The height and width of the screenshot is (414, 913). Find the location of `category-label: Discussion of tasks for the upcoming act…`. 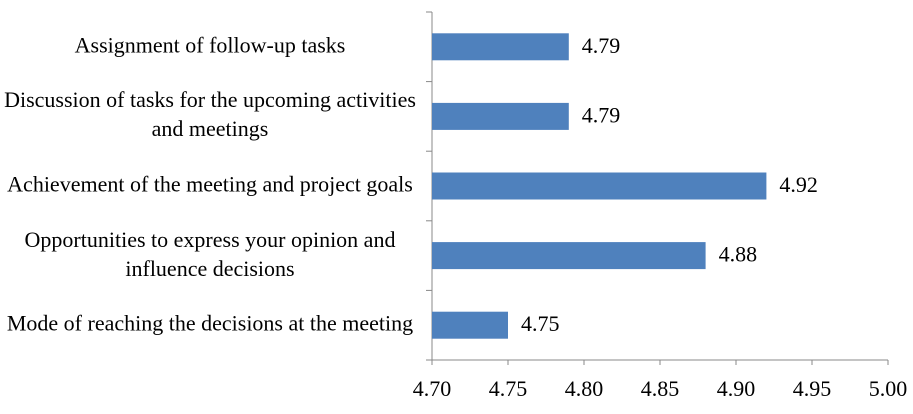

category-label: Discussion of tasks for the upcoming act… is located at coordinates (210, 114).